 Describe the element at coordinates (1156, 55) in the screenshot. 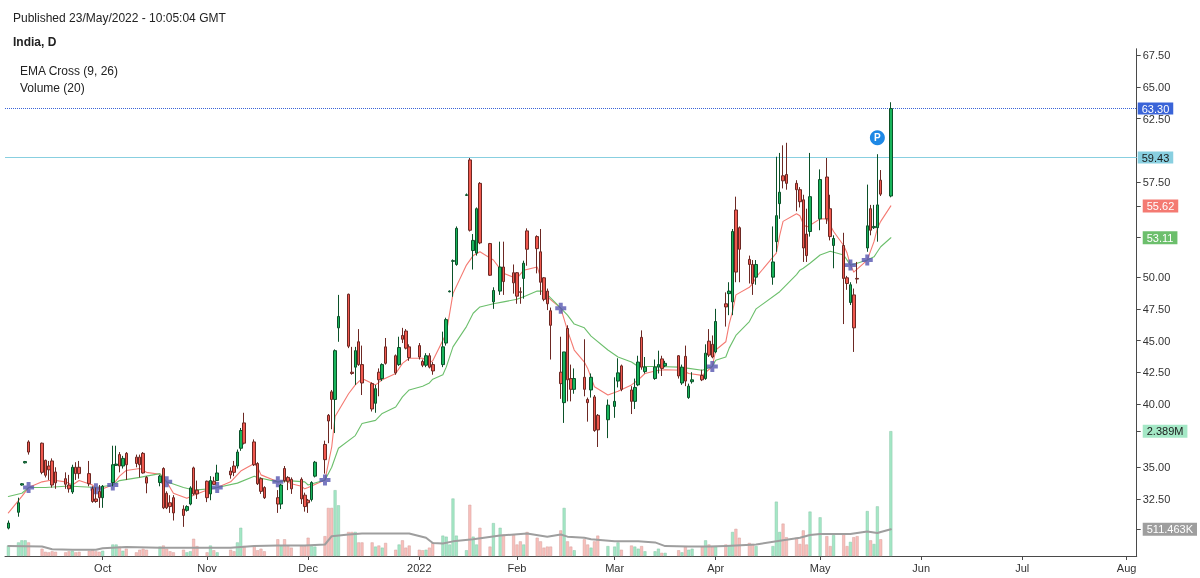

I see `y-tick-label: 67.50` at that location.